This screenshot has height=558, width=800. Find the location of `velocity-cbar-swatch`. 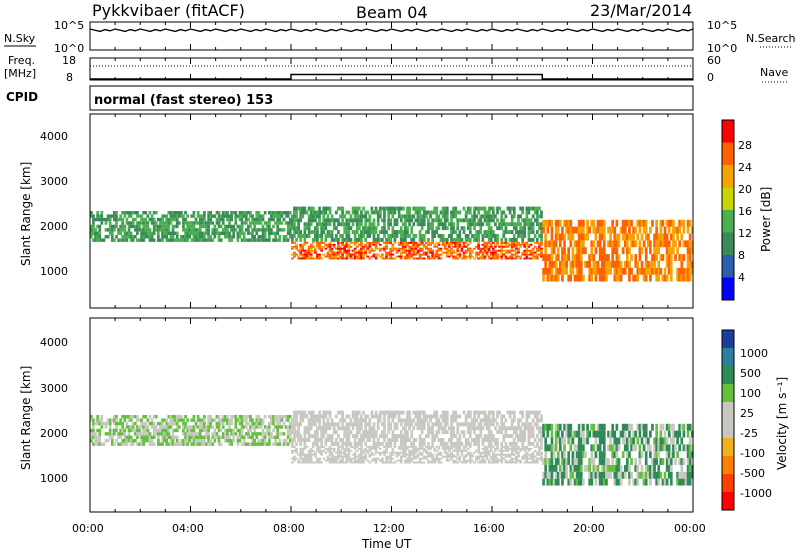

velocity-cbar-swatch is located at coordinates (728, 411).